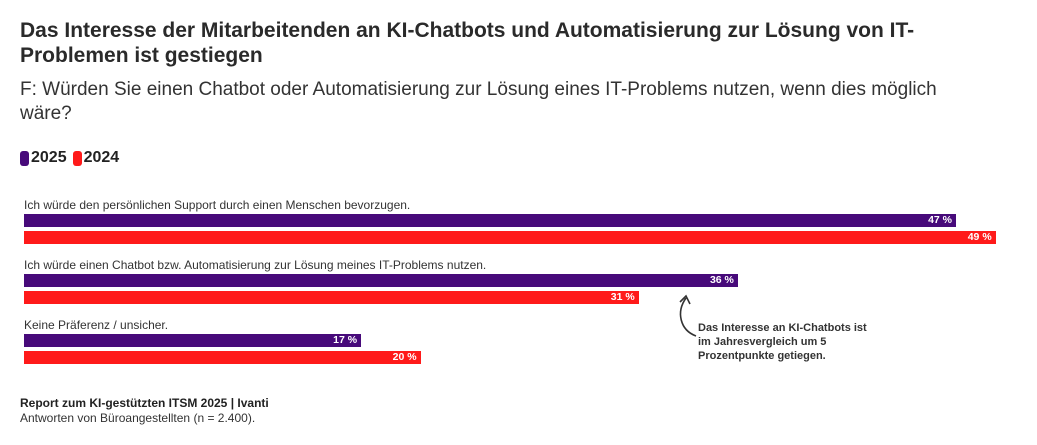 The height and width of the screenshot is (445, 1037). Describe the element at coordinates (940, 220) in the screenshot. I see `data-label: 47 %` at that location.